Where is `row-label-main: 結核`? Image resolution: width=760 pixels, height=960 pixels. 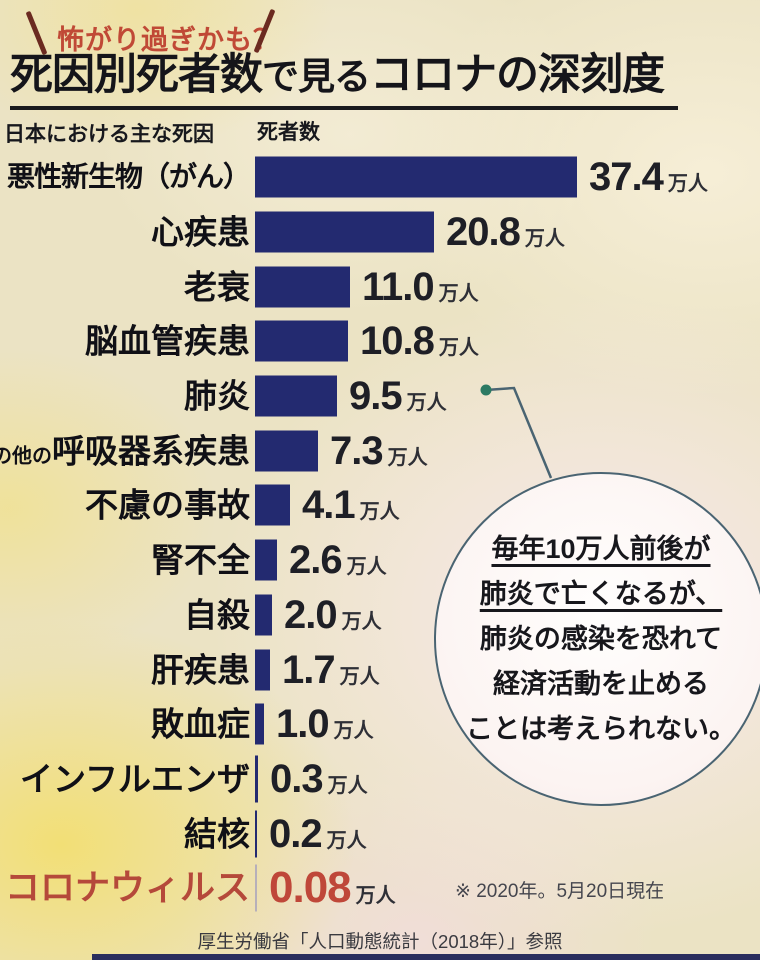
row-label-main: 結核 is located at coordinates (217, 834).